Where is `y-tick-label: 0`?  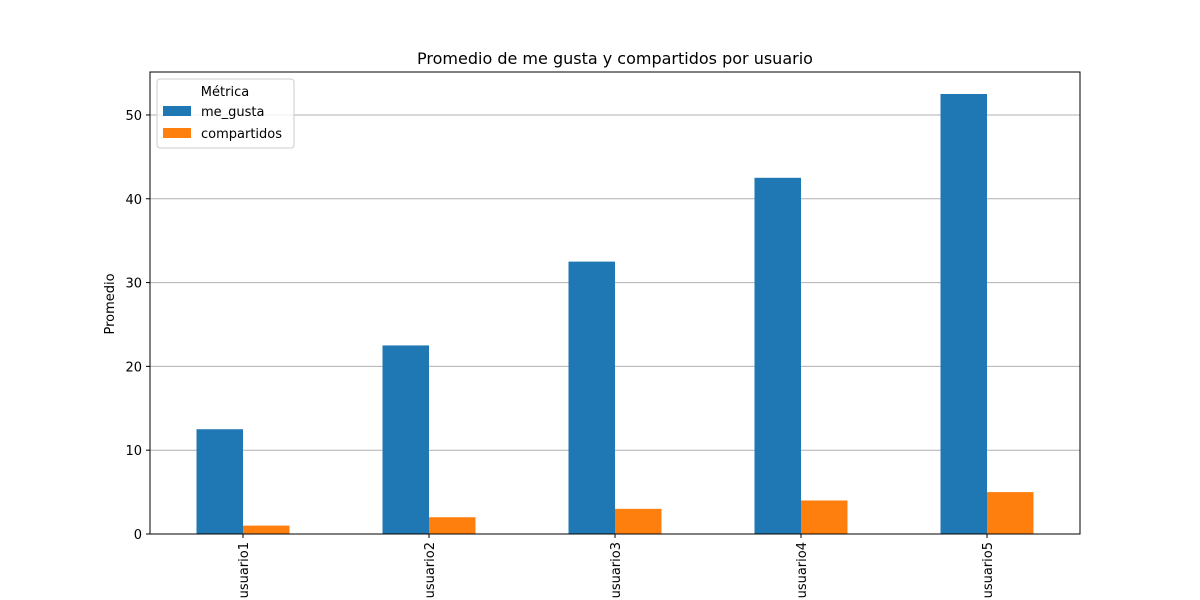 y-tick-label: 0 is located at coordinates (138, 535).